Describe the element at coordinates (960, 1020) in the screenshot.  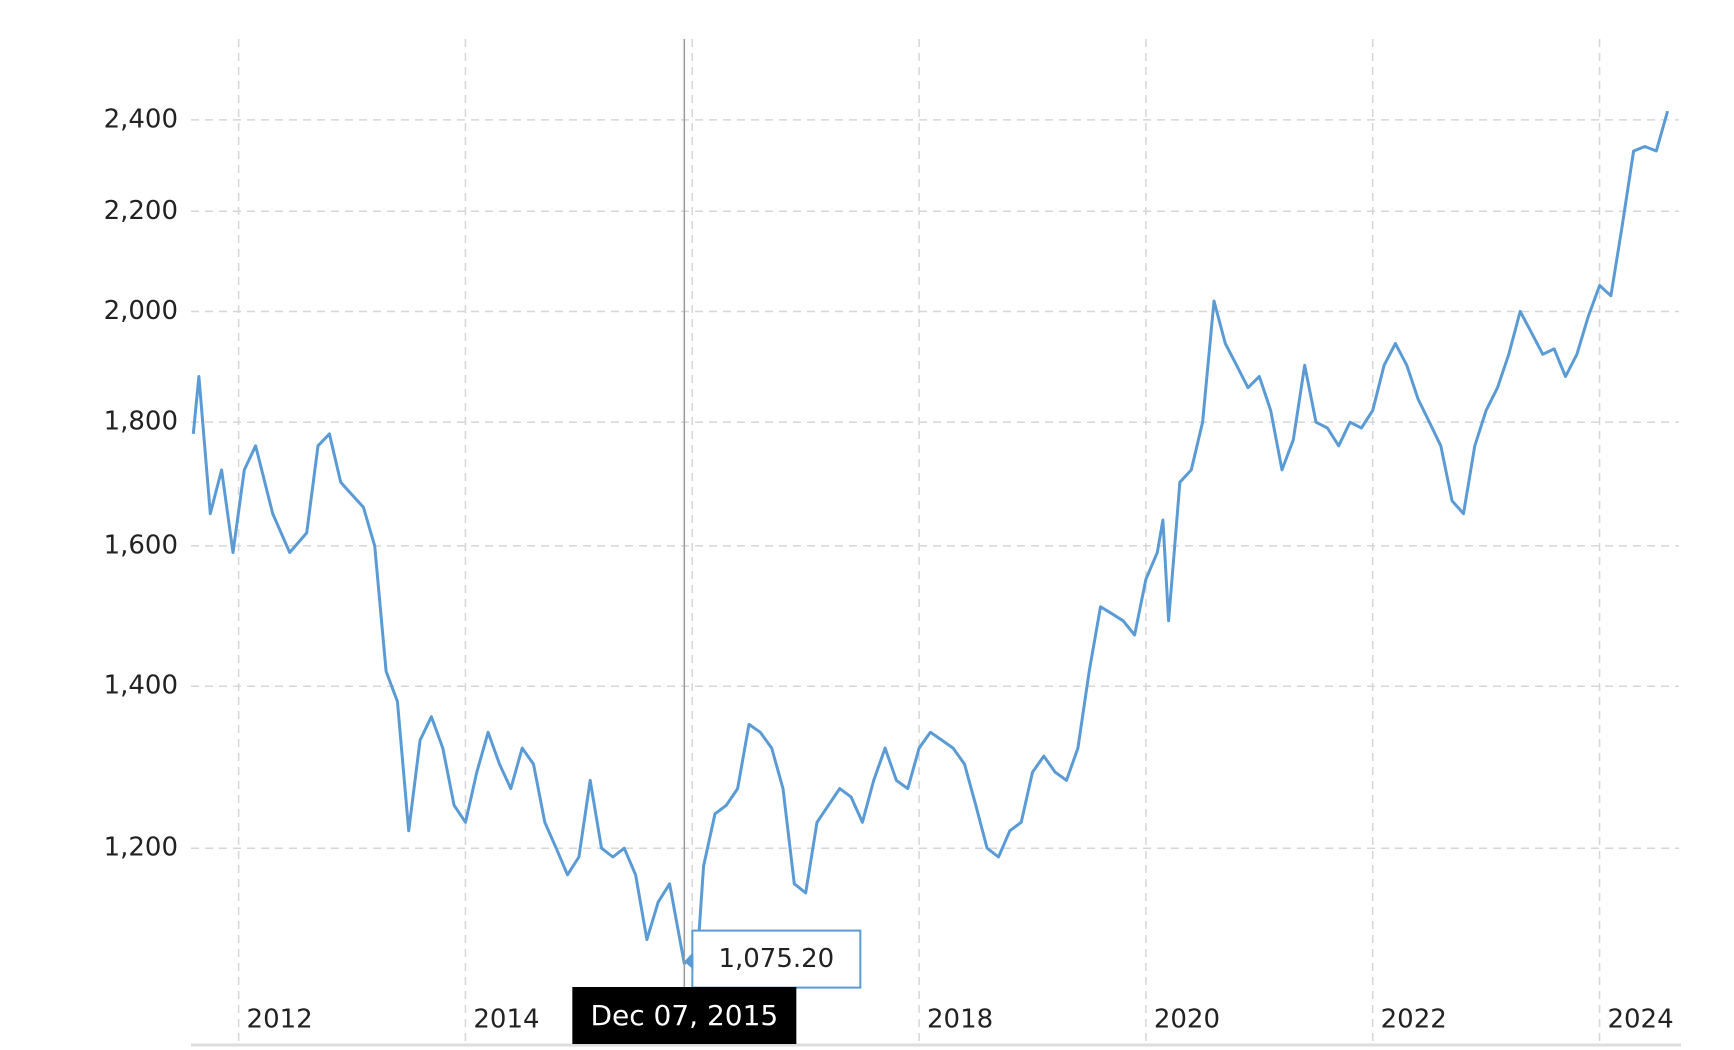
I see `x-tick-label: 2018` at that location.